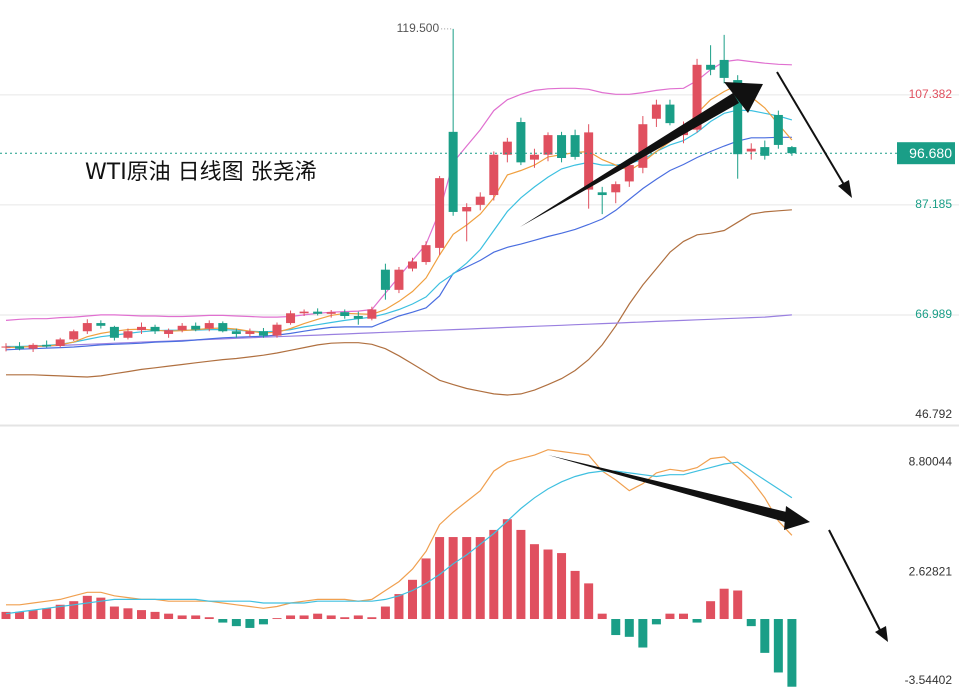  I want to click on y-tick-label: 66.989, so click(933, 314).